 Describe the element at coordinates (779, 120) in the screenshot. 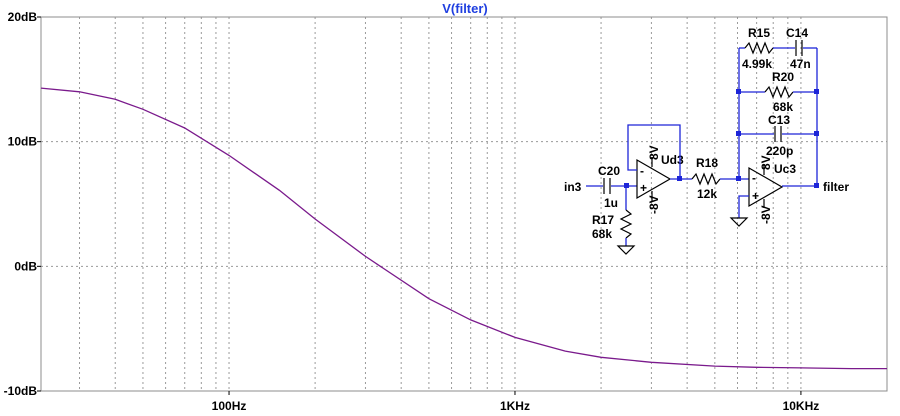

I see `label-c13: C13` at that location.